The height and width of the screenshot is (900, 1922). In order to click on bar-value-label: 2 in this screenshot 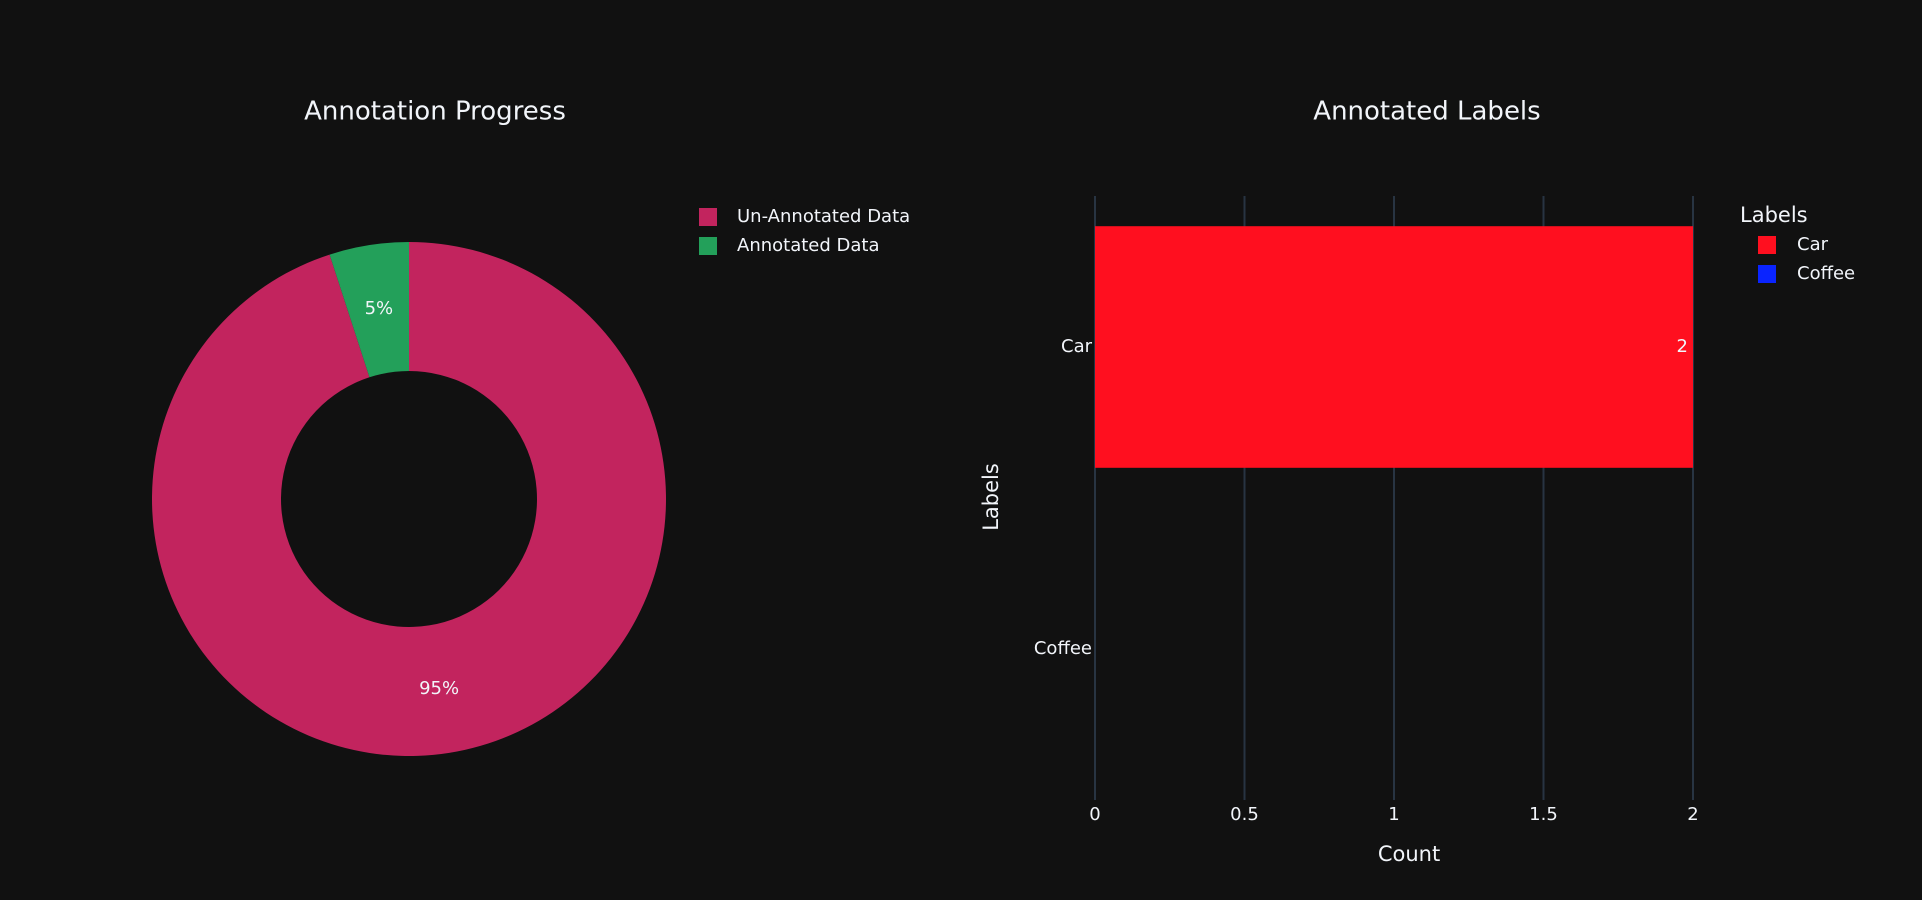, I will do `click(1682, 346)`.